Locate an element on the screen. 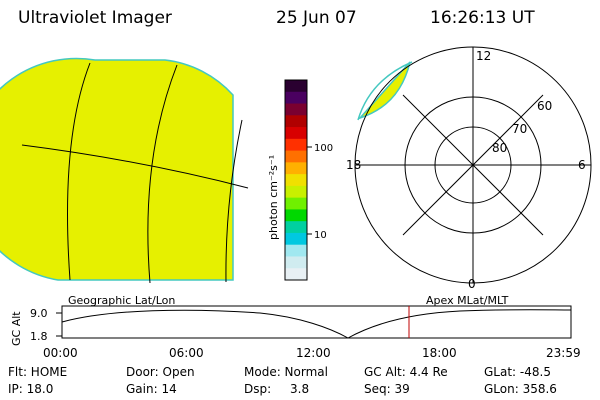 This screenshot has height=400, width=600. polar-lat-80: 80 is located at coordinates (499, 148).